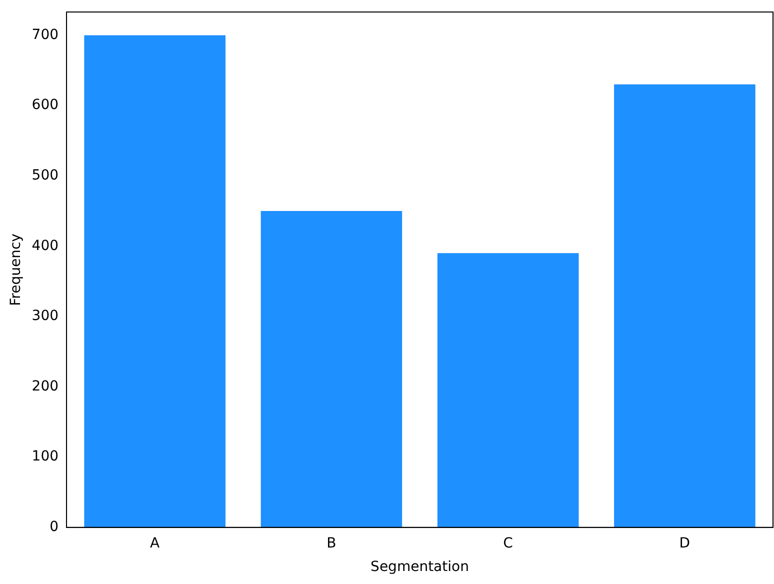  Describe the element at coordinates (45, 105) in the screenshot. I see `y-tick-label: 600` at that location.